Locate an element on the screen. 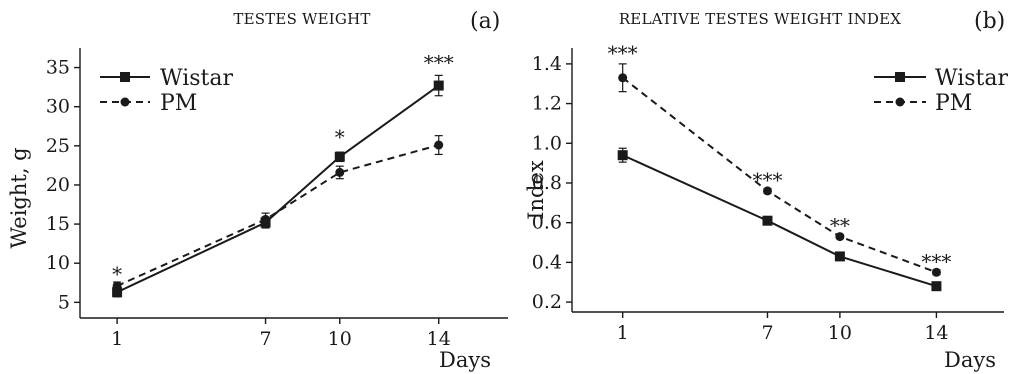  series-line-pm is located at coordinates (277, 215).